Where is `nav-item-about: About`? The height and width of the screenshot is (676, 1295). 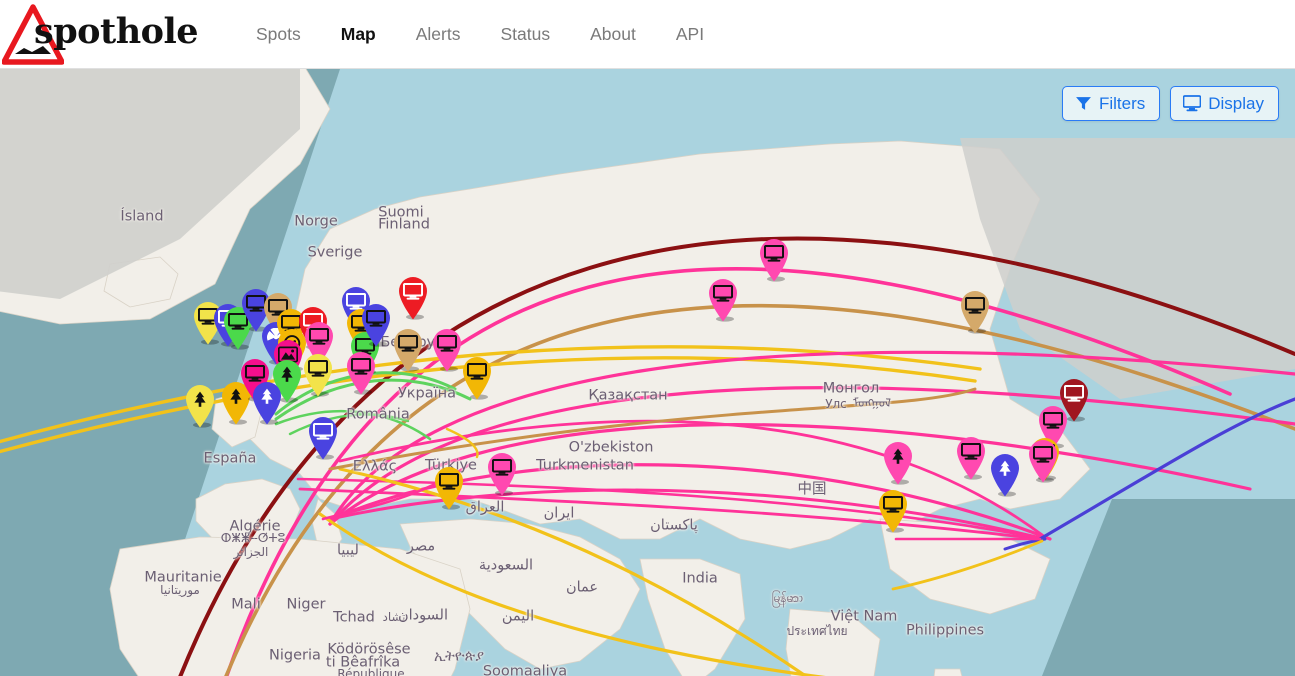
nav-item-about: About is located at coordinates (613, 33).